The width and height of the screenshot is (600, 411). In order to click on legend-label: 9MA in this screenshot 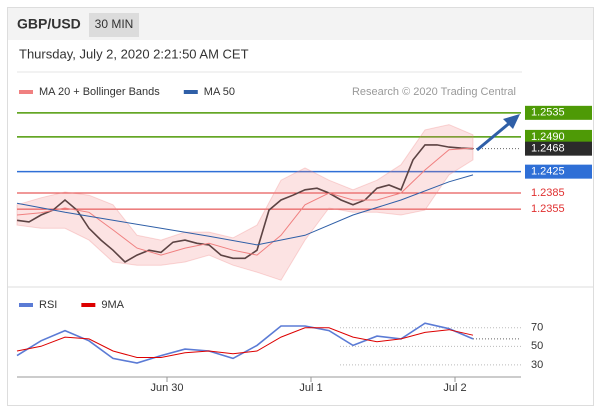, I will do `click(112, 305)`.